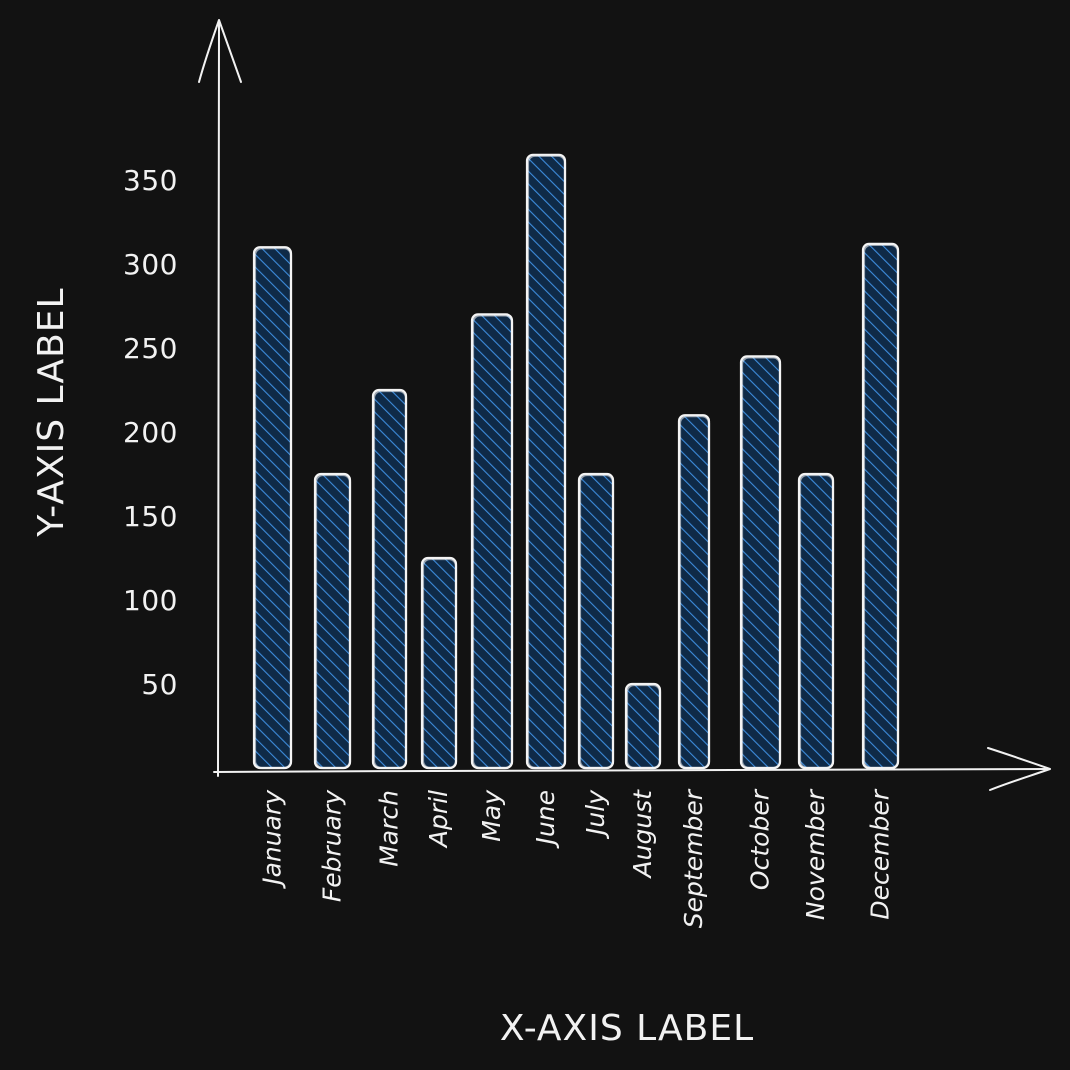 The width and height of the screenshot is (1070, 1070). Describe the element at coordinates (150, 180) in the screenshot. I see `y-tick-label: 350` at that location.